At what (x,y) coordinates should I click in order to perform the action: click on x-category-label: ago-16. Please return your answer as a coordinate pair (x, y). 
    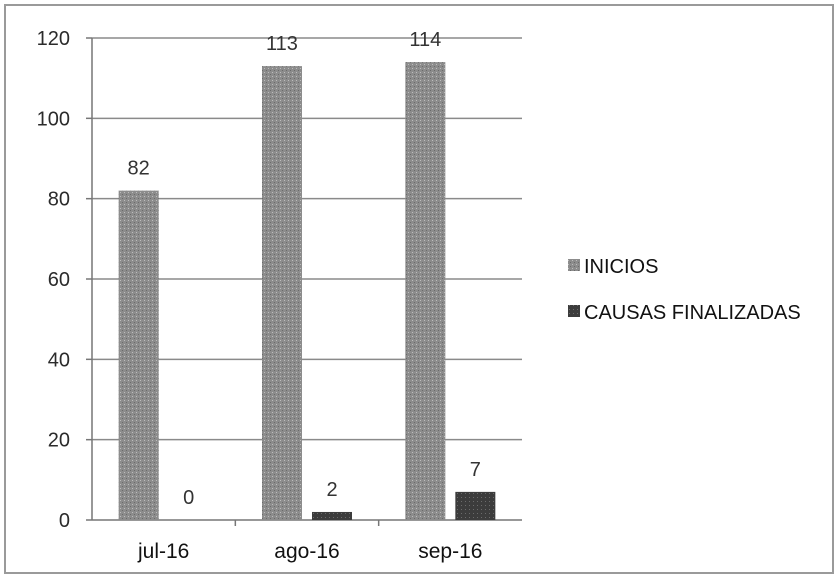
    Looking at the image, I should click on (306, 551).